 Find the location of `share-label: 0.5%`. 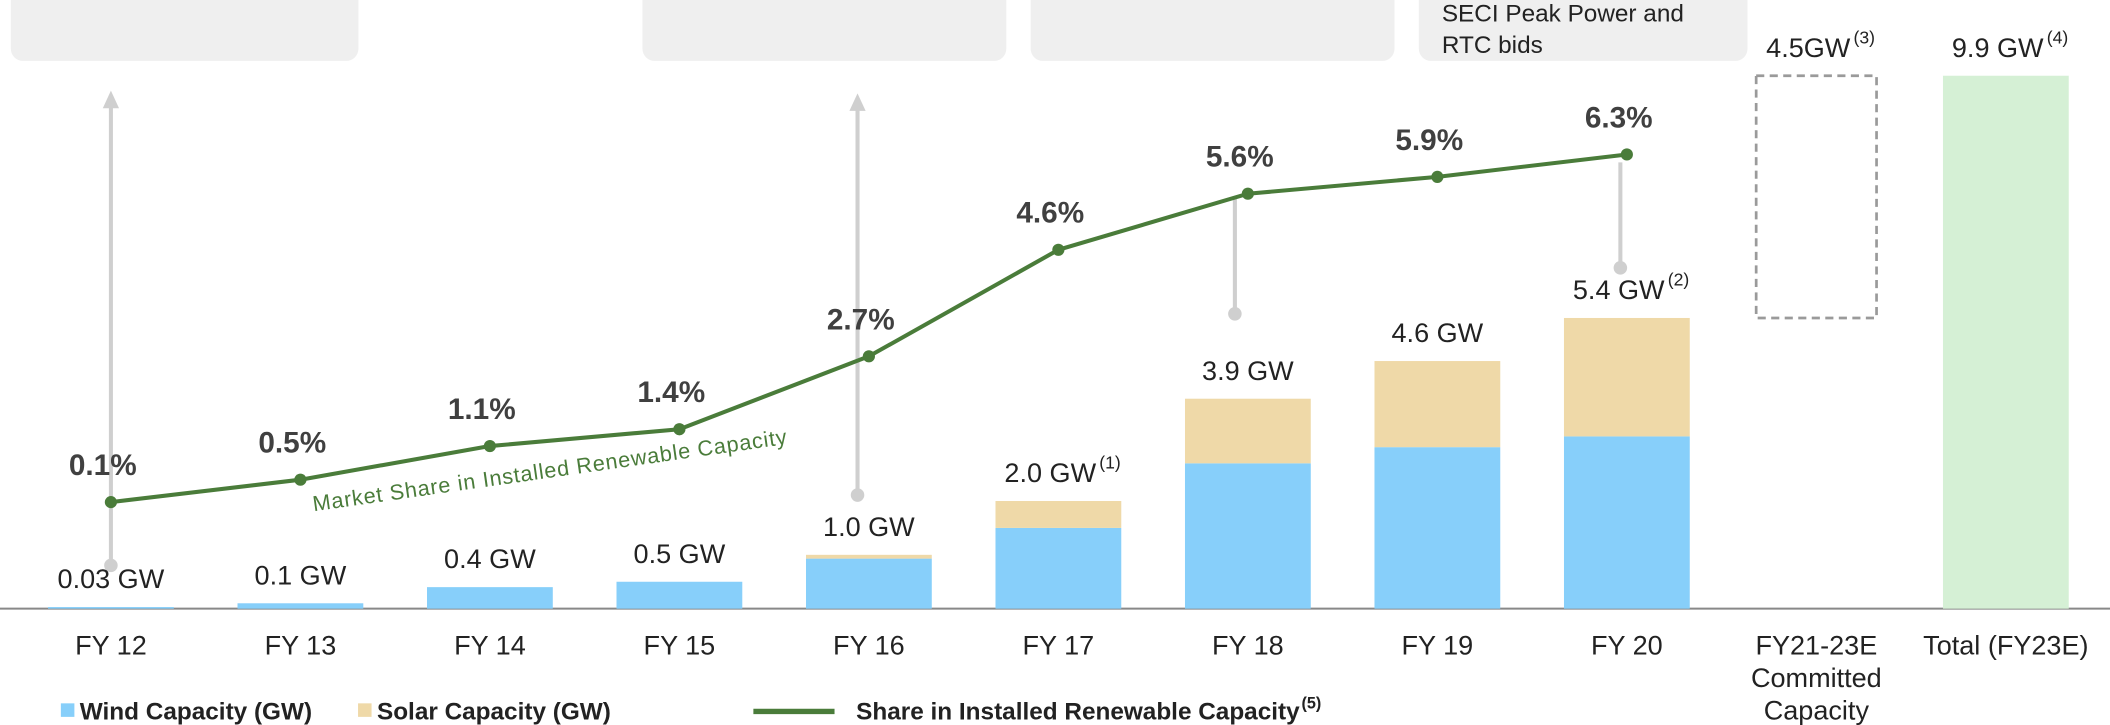

share-label: 0.5% is located at coordinates (292, 443).